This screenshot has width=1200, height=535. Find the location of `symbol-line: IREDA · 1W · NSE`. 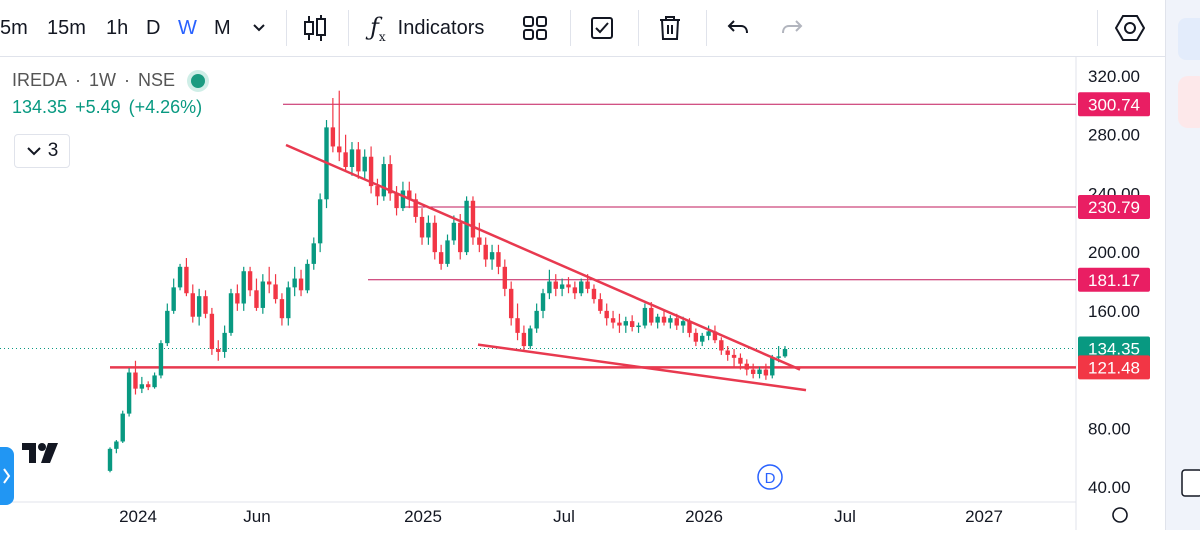

symbol-line: IREDA · 1W · NSE is located at coordinates (109, 80).